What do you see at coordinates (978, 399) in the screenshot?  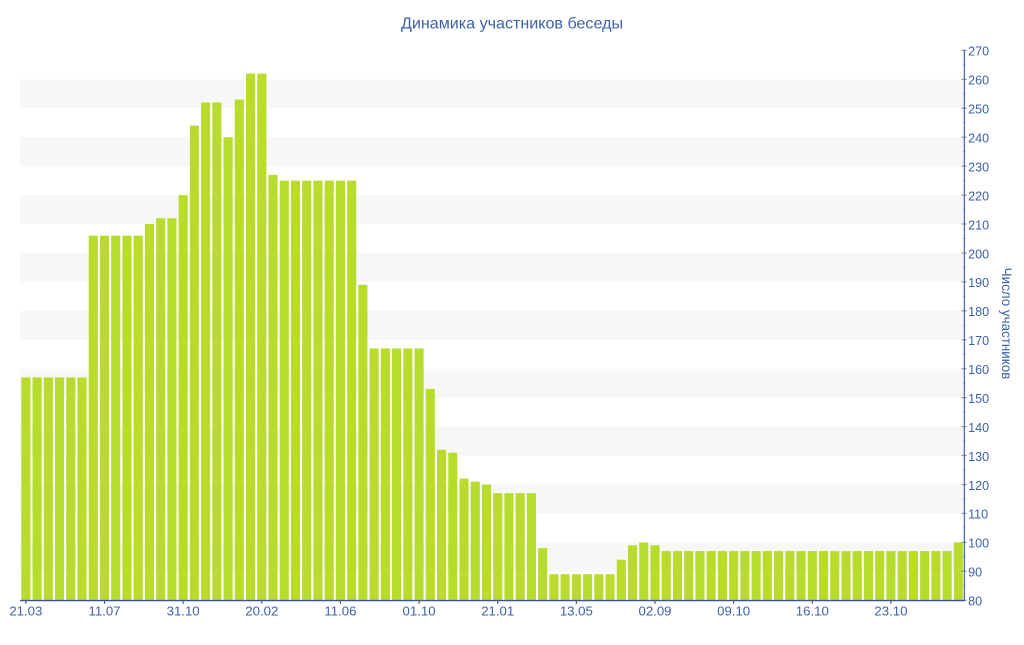 I see `svg-text: 150` at bounding box center [978, 399].